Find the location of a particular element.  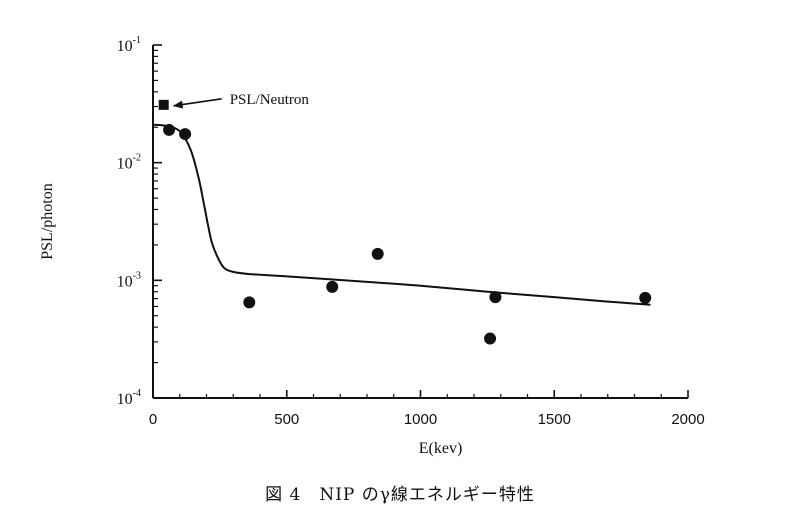

x-tick-label: 1000 is located at coordinates (420, 419).